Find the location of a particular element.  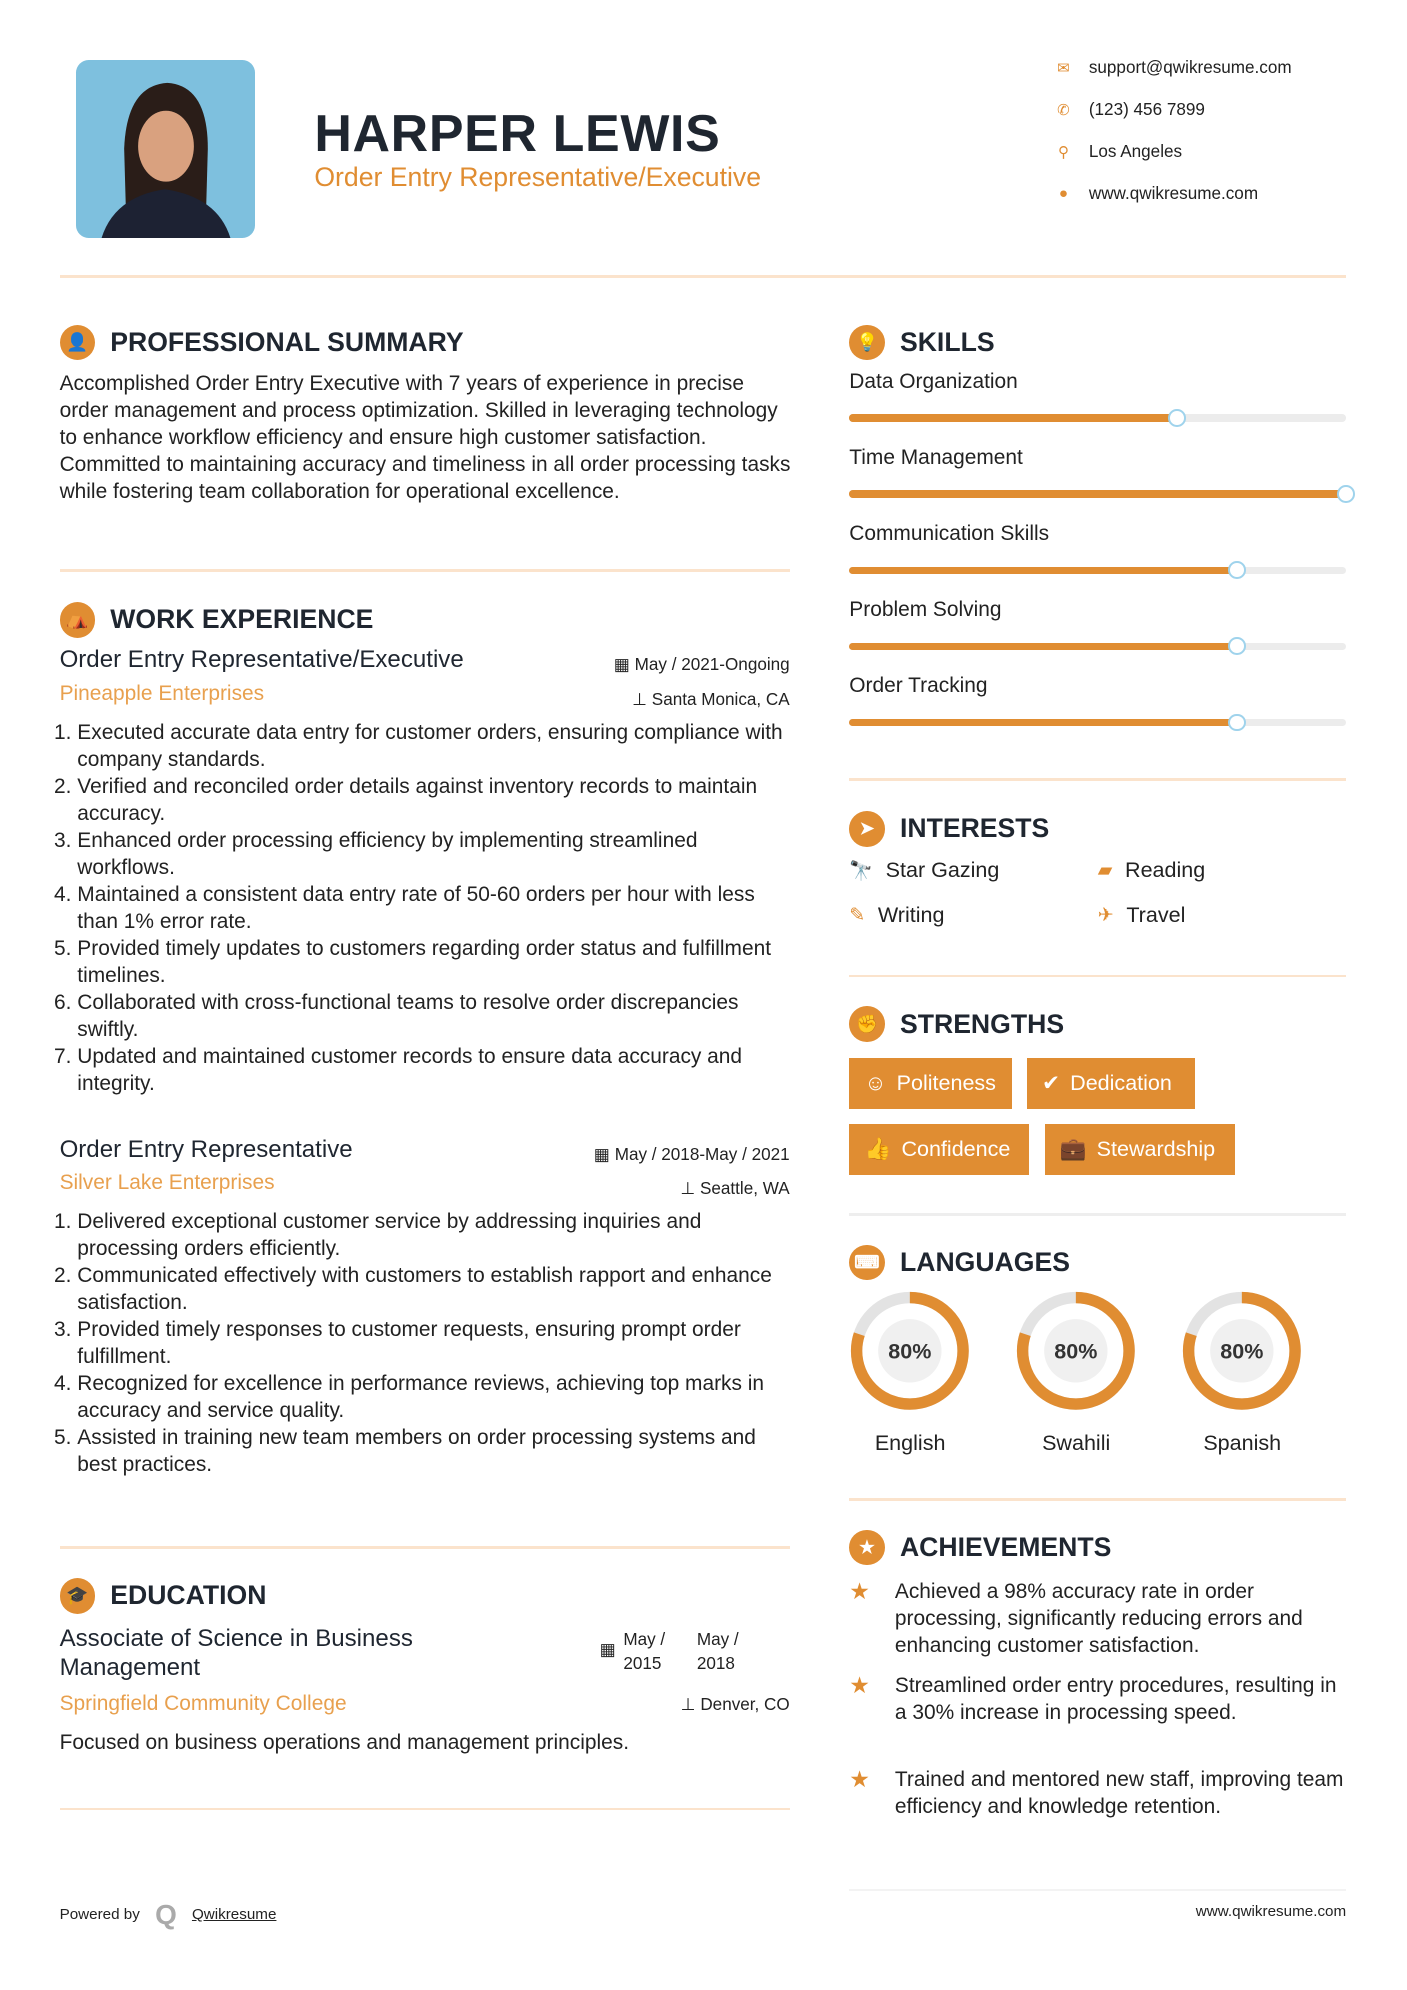

interest-item: ▰ Reading is located at coordinates (1152, 870).